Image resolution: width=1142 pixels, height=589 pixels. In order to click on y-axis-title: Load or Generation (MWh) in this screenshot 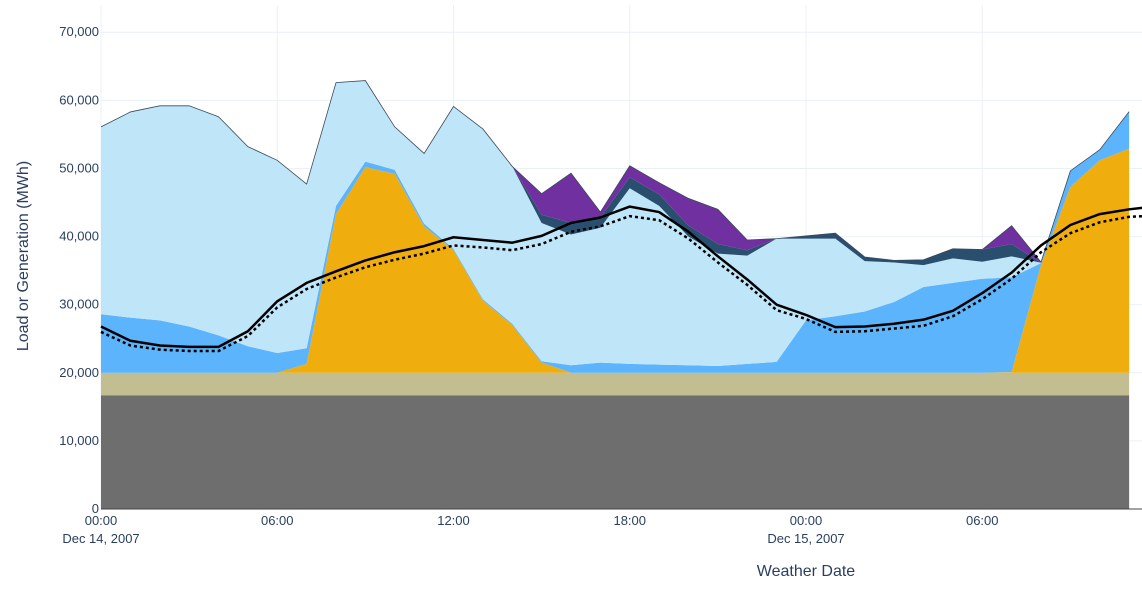, I will do `click(23, 256)`.